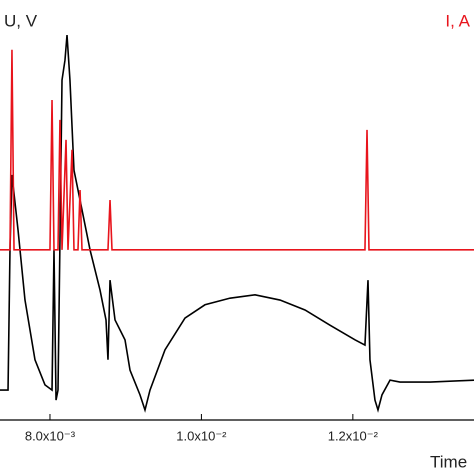 Image resolution: width=474 pixels, height=474 pixels. What do you see at coordinates (353, 435) in the screenshot?
I see `x-tick-label: 1.2x10⁻²` at bounding box center [353, 435].